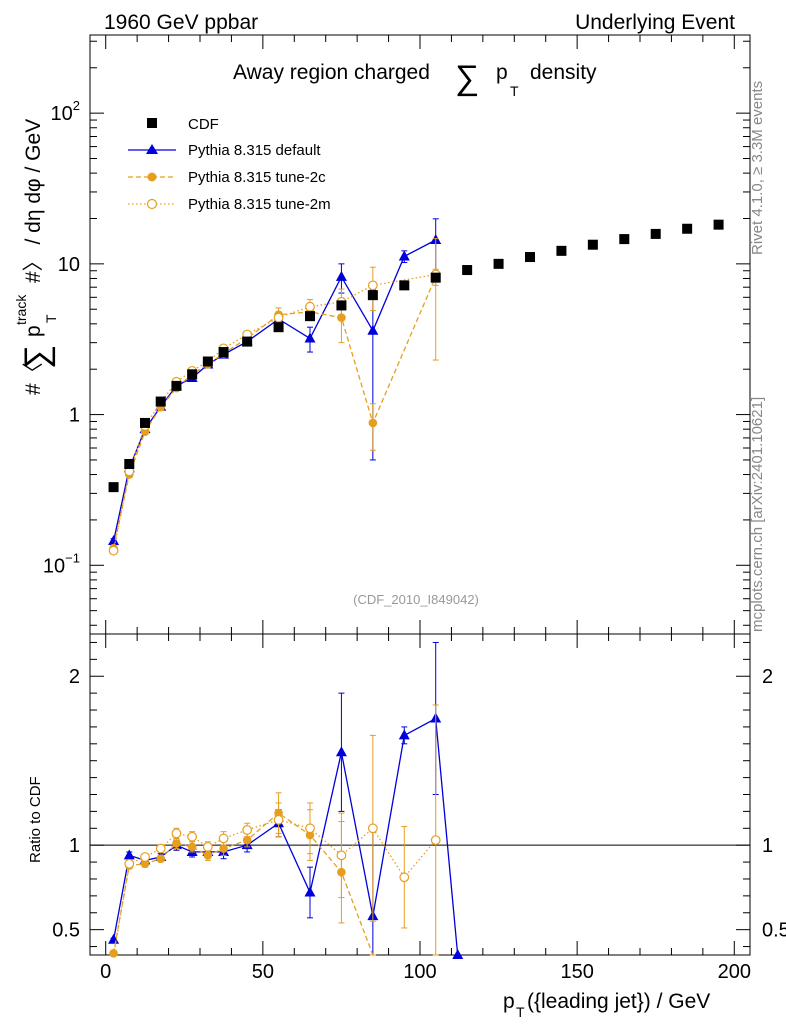 The height and width of the screenshot is (1024, 786). What do you see at coordinates (757, 168) in the screenshot?
I see `rivet-version-text: Rivet 4.1.0, ≥ 3.3M events` at bounding box center [757, 168].